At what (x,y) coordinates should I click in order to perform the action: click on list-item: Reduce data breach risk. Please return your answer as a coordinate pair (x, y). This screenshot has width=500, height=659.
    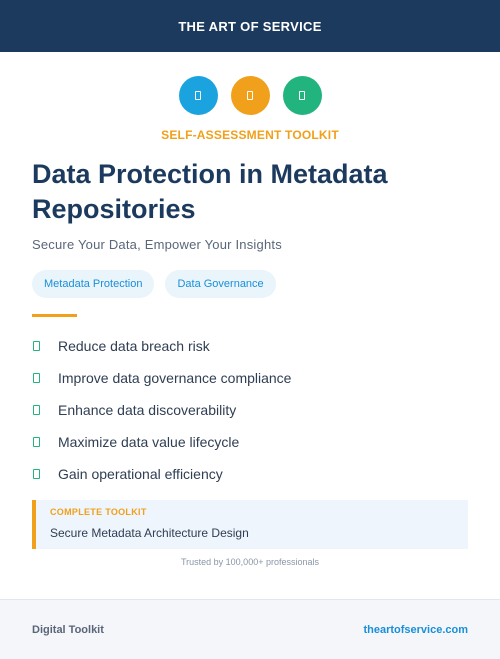
    Looking at the image, I should click on (161, 346).